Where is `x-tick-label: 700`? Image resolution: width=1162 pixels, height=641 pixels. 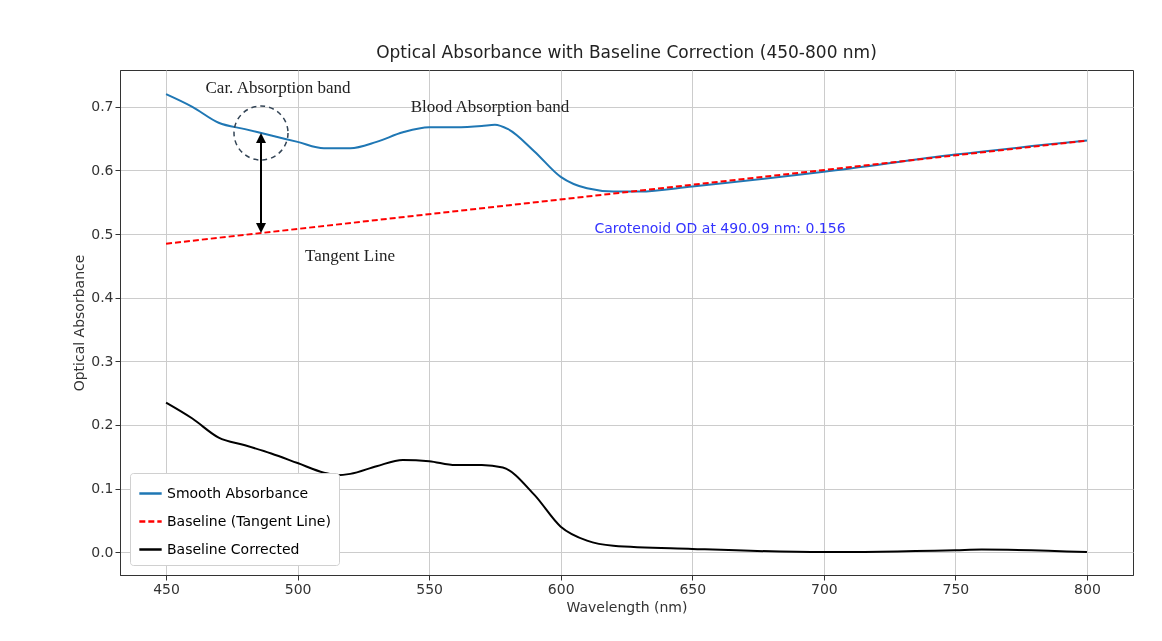 x-tick-label: 700 is located at coordinates (824, 588).